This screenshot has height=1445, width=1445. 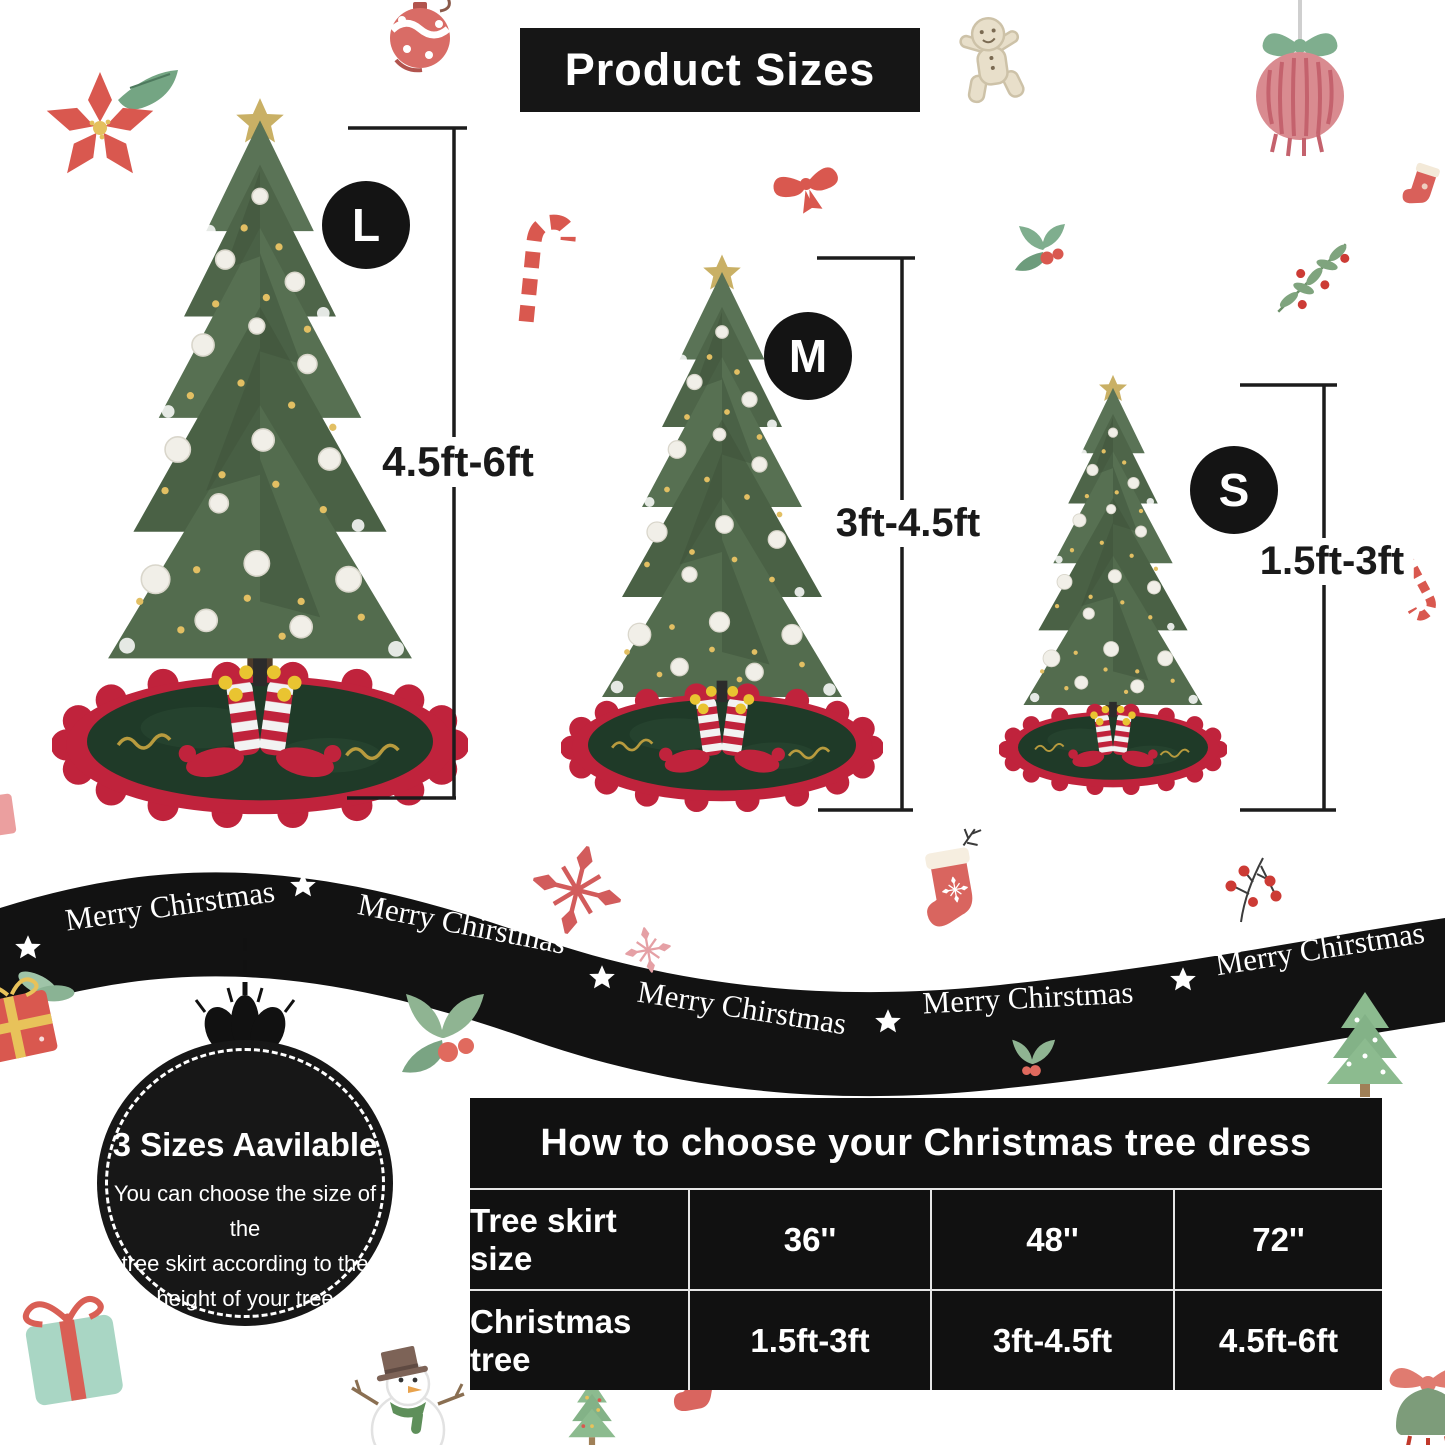 I want to click on edge-ornament-icon, so click(x=8, y=814).